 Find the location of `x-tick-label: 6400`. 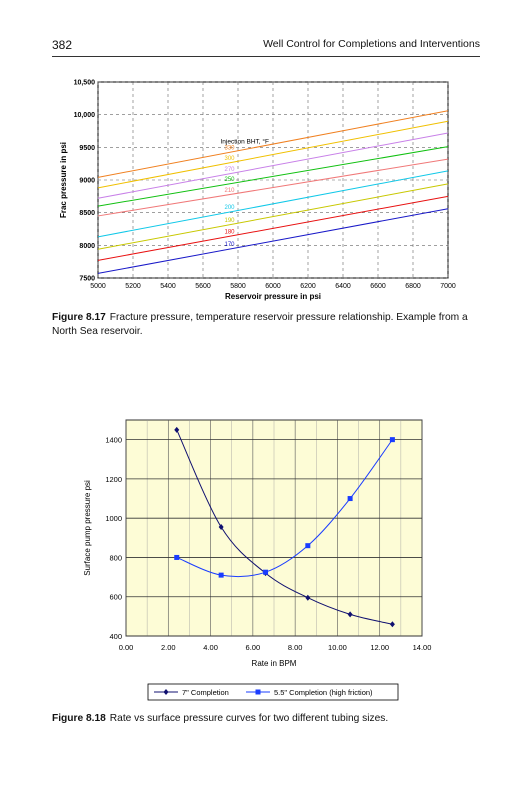

x-tick-label: 6400 is located at coordinates (343, 286).